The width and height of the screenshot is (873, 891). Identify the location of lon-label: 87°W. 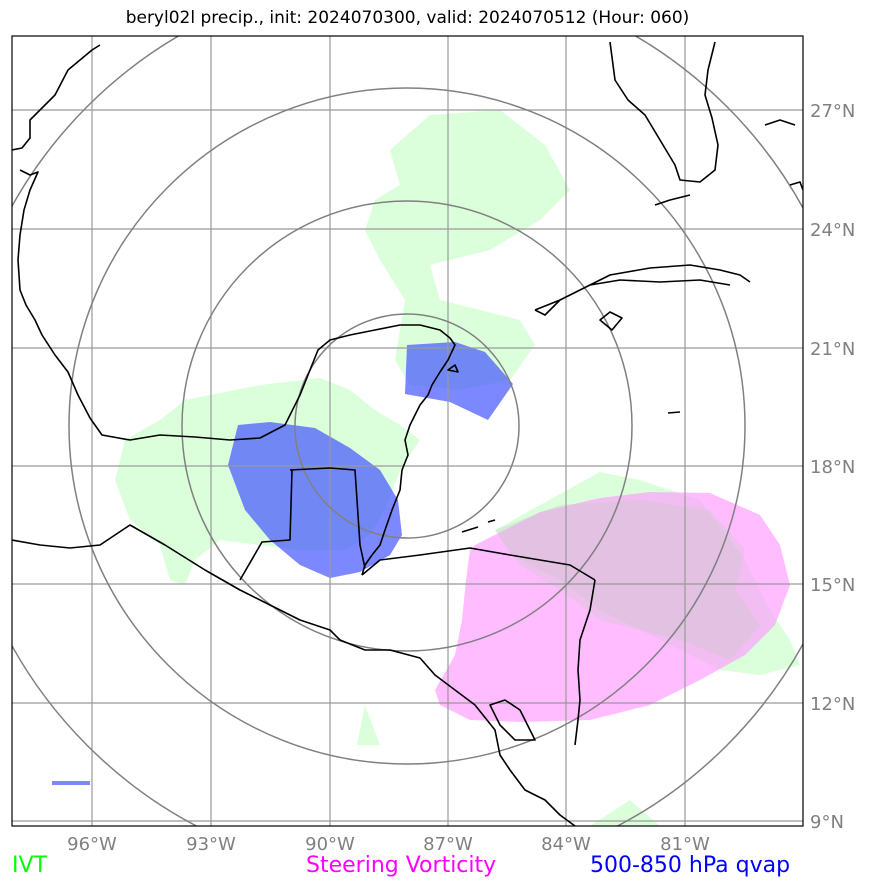
(448, 844).